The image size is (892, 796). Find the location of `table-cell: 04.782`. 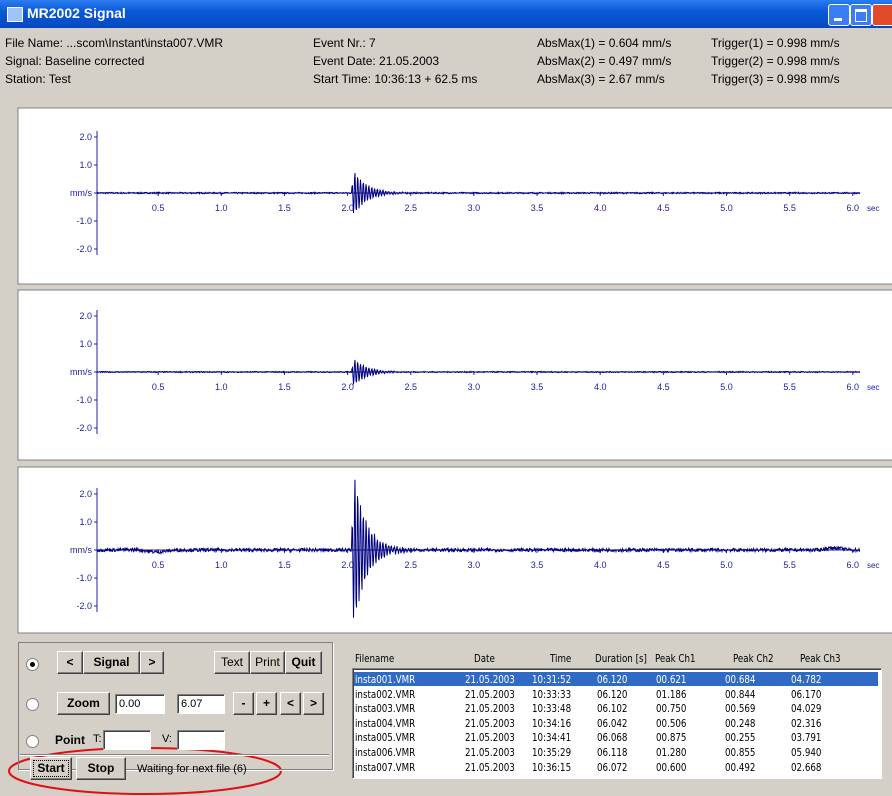

table-cell: 04.782 is located at coordinates (806, 679).